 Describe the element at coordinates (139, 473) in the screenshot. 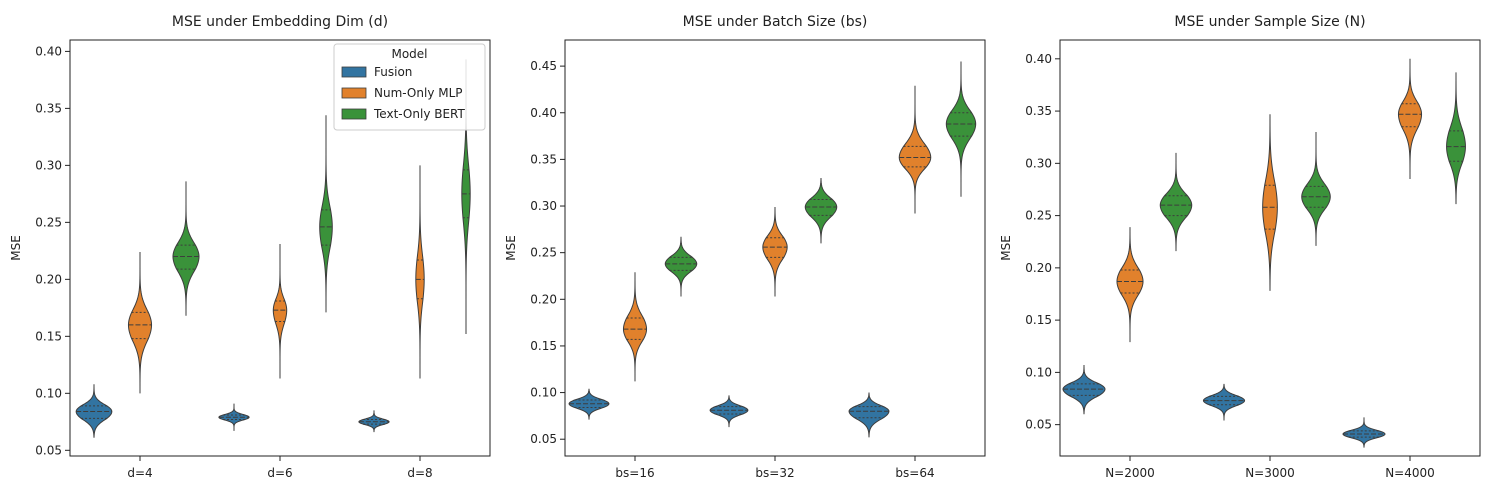

I see `x-tick-label: d=4` at that location.